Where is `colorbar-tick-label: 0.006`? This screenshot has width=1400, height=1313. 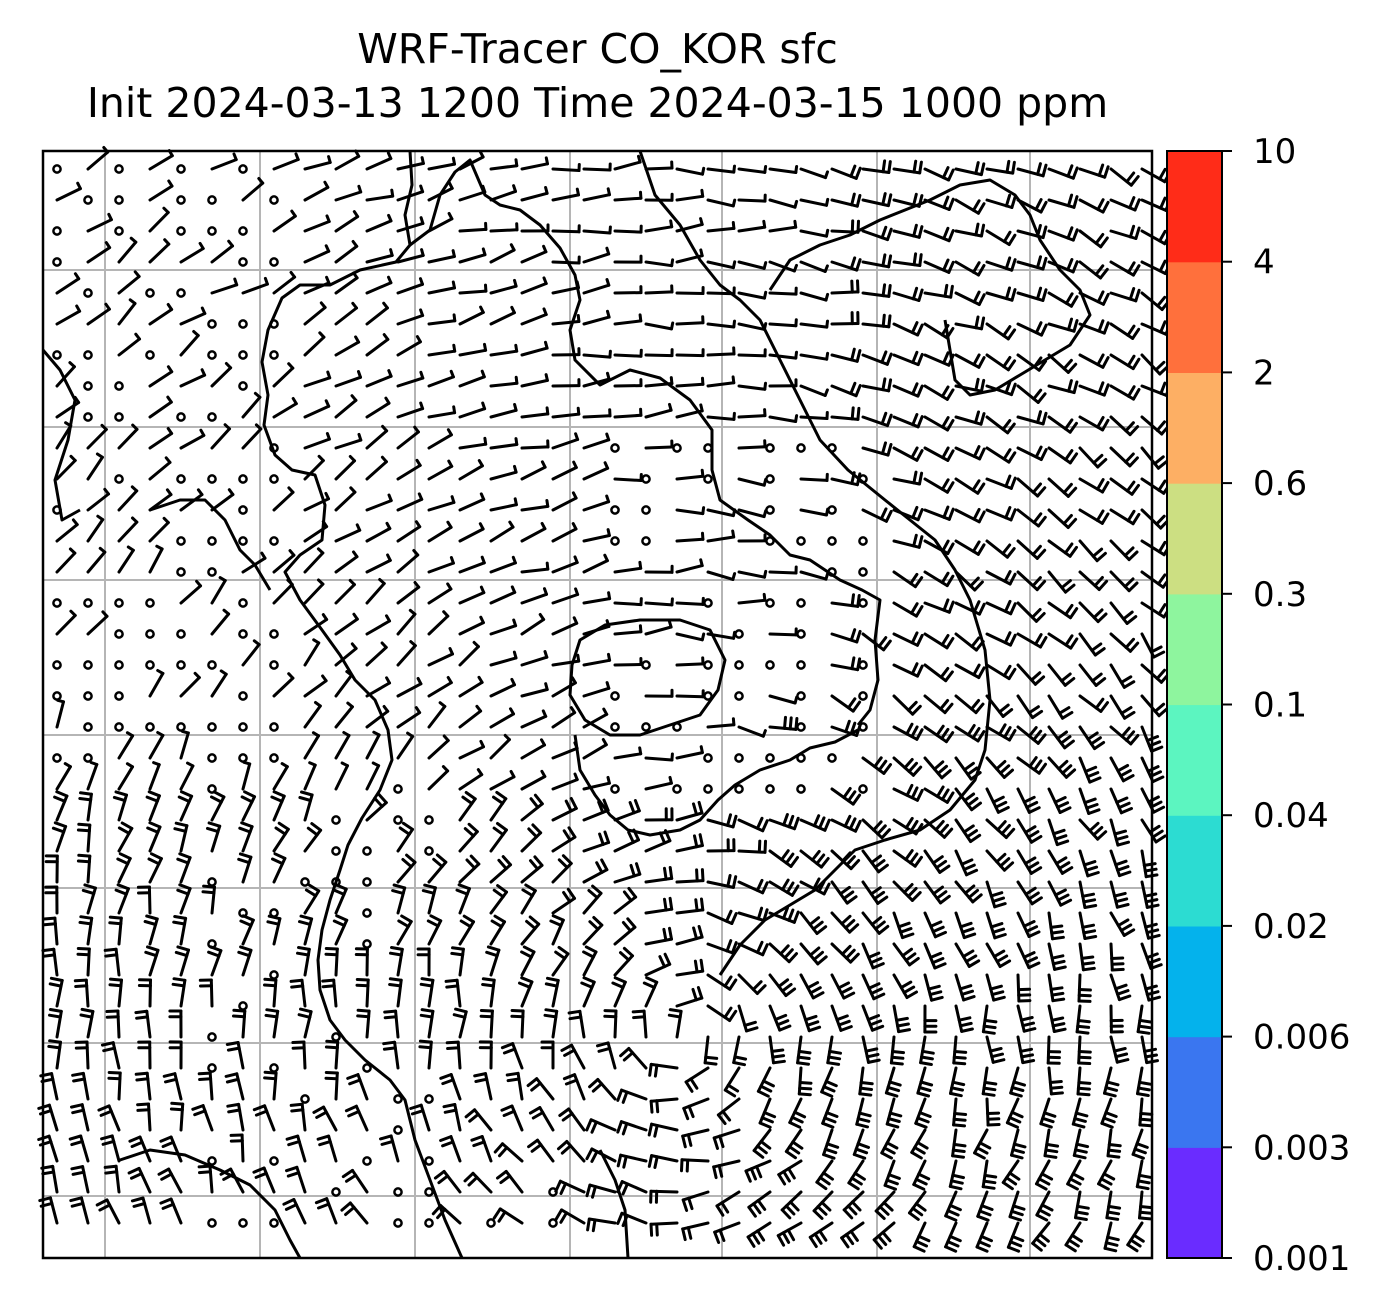
colorbar-tick-label: 0.006 is located at coordinates (1301, 1038).